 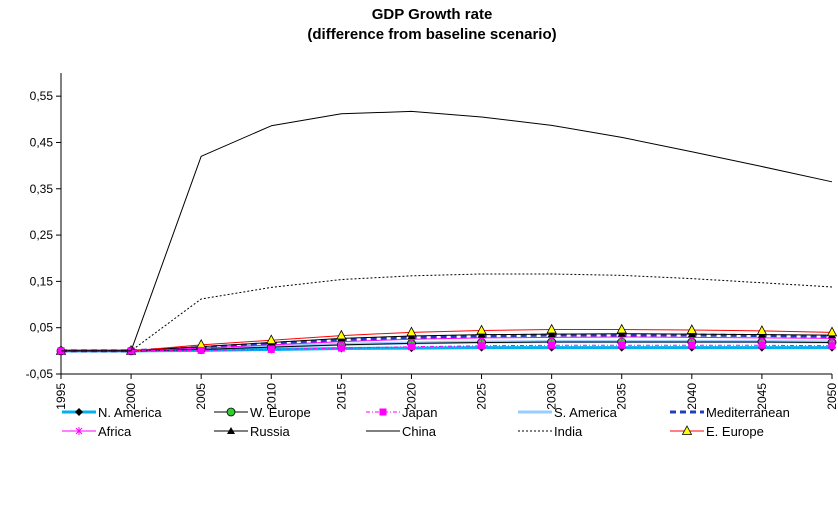 I want to click on marker-stroke, so click(x=79, y=431).